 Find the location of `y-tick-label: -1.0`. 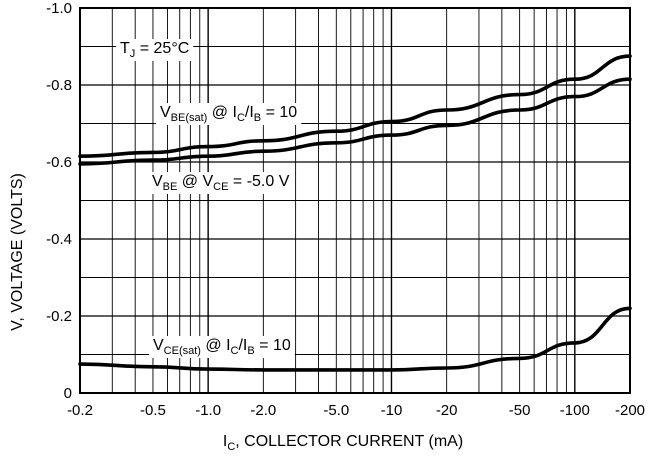

y-tick-label: -1.0 is located at coordinates (59, 8).